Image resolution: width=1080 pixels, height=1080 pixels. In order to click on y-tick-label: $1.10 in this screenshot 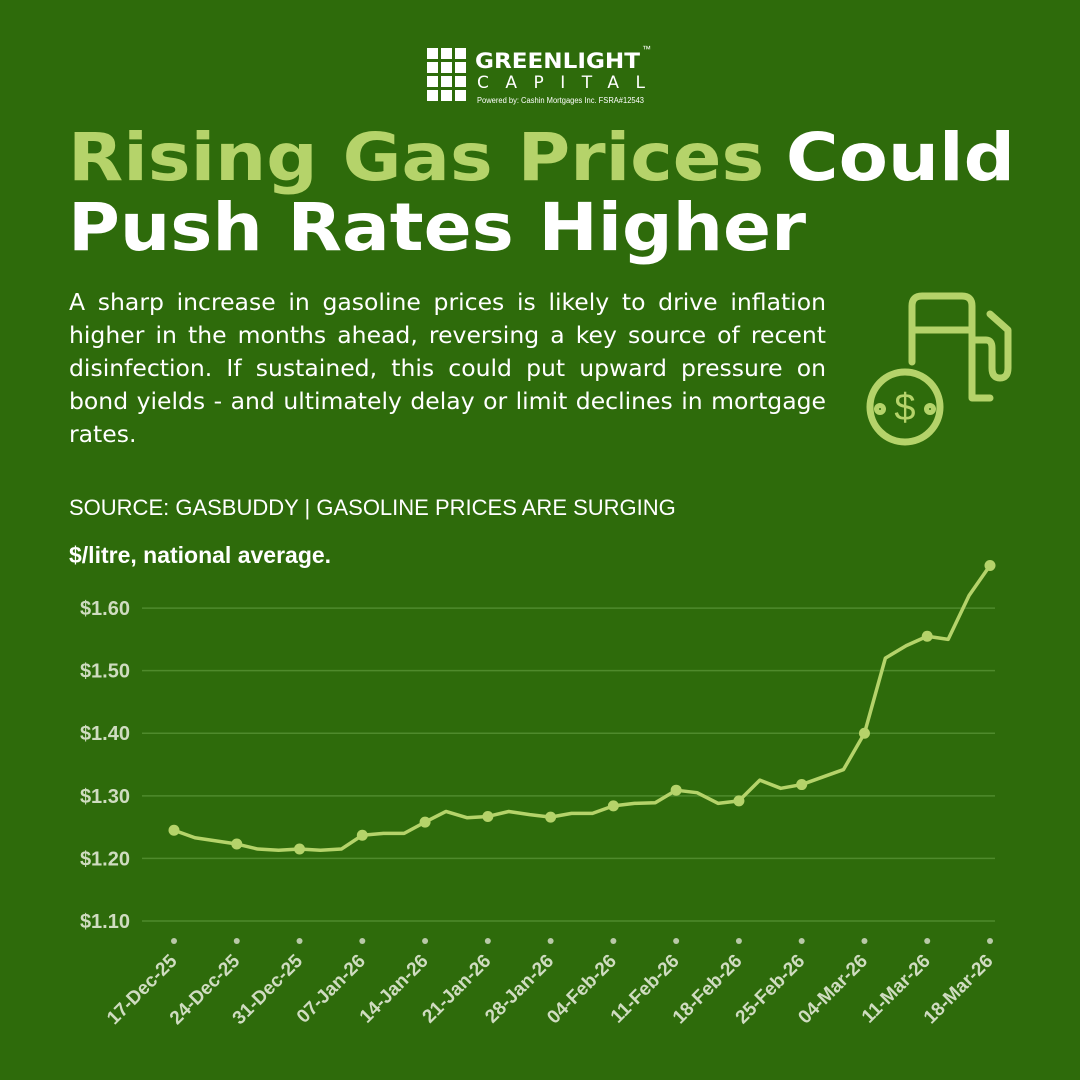, I will do `click(105, 922)`.